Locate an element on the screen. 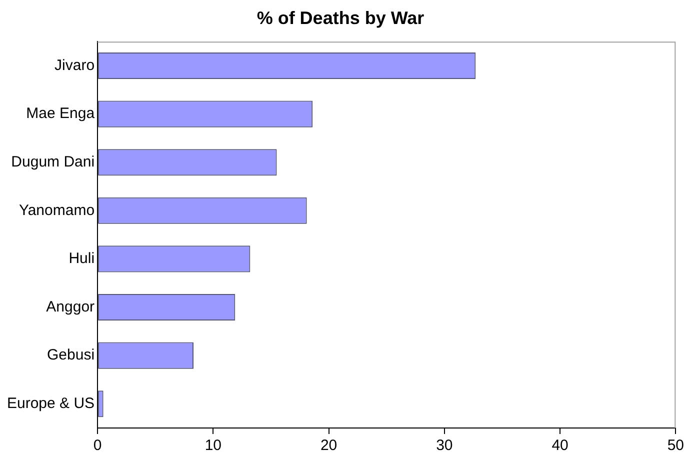 Image resolution: width=687 pixels, height=462 pixels. y-tick-label: Jivaro is located at coordinates (74, 65).